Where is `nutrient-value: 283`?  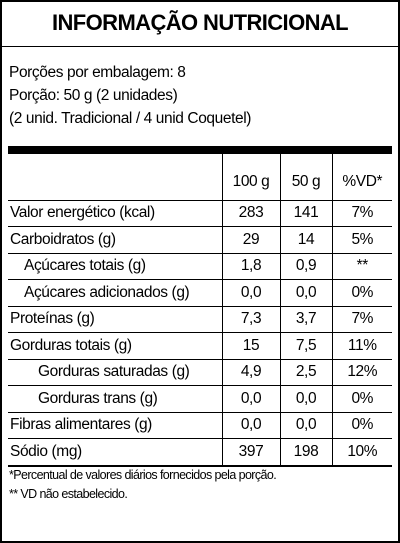 nutrient-value: 283 is located at coordinates (250, 213).